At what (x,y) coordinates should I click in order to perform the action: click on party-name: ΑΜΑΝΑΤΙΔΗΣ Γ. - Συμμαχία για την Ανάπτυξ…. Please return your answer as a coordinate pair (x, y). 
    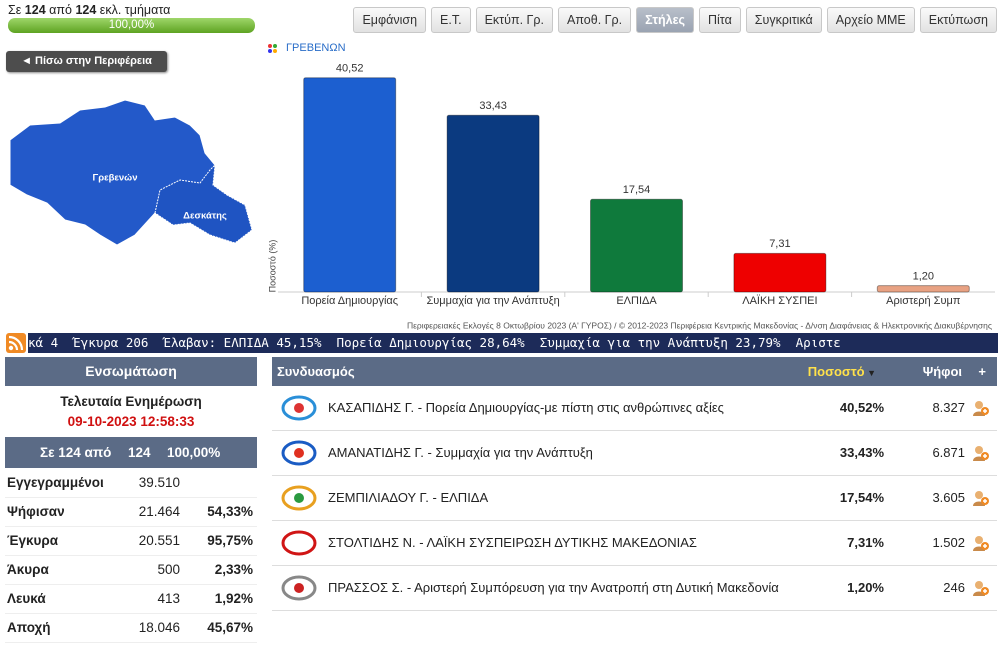
    Looking at the image, I should click on (460, 452).